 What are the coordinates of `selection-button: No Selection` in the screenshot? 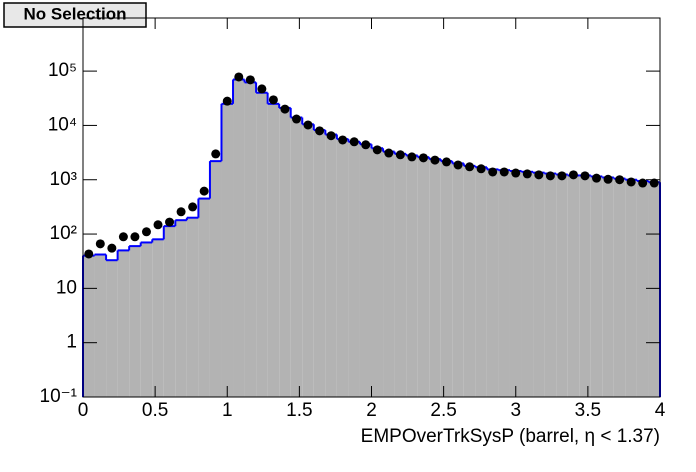 It's located at (75, 15).